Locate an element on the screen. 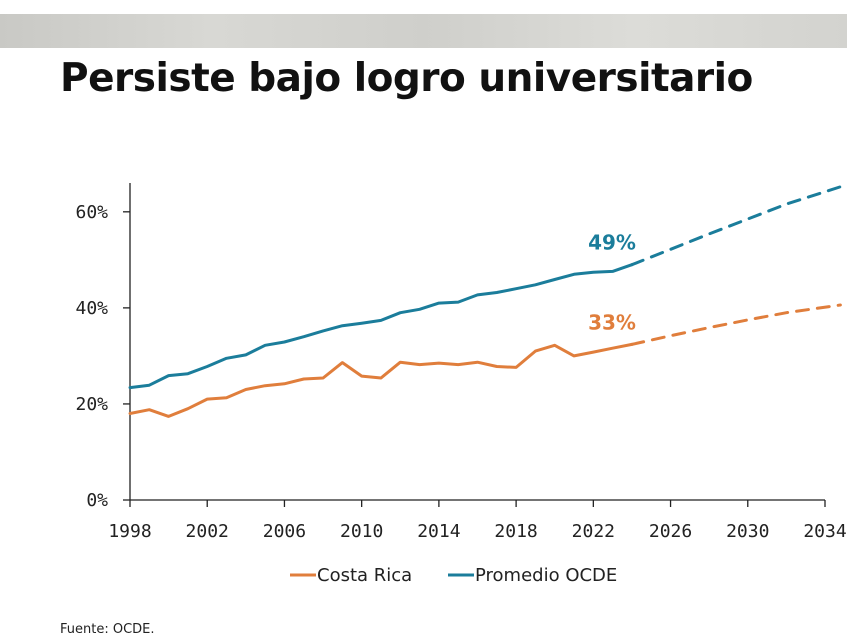 The width and height of the screenshot is (847, 643). page-title: Persiste bajo logro universitario is located at coordinates (406, 78).